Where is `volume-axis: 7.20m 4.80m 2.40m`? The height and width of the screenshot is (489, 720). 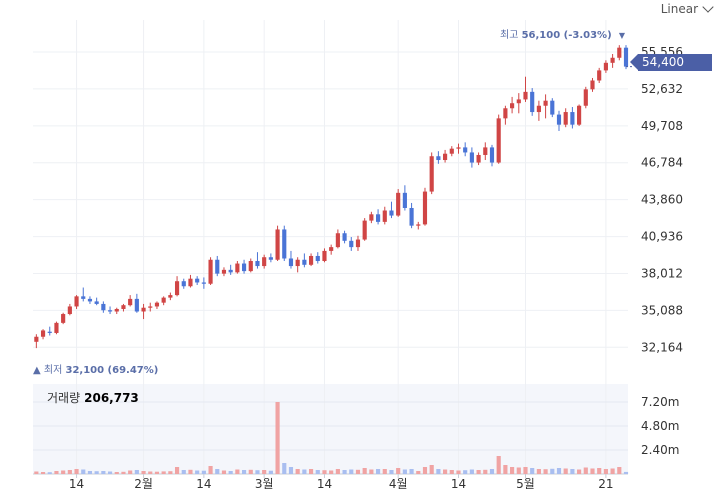 volume-axis: 7.20m 4.80m 2.40m is located at coordinates (660, 426).